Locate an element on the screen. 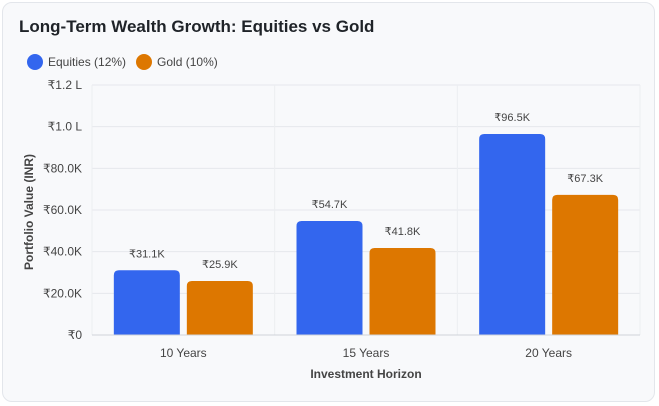  y-axis-ticks: ₹0 ₹20.0K ₹40.0K ₹60.0K ₹80.0K ₹1.0 L ₹1.2 L is located at coordinates (62, 210).